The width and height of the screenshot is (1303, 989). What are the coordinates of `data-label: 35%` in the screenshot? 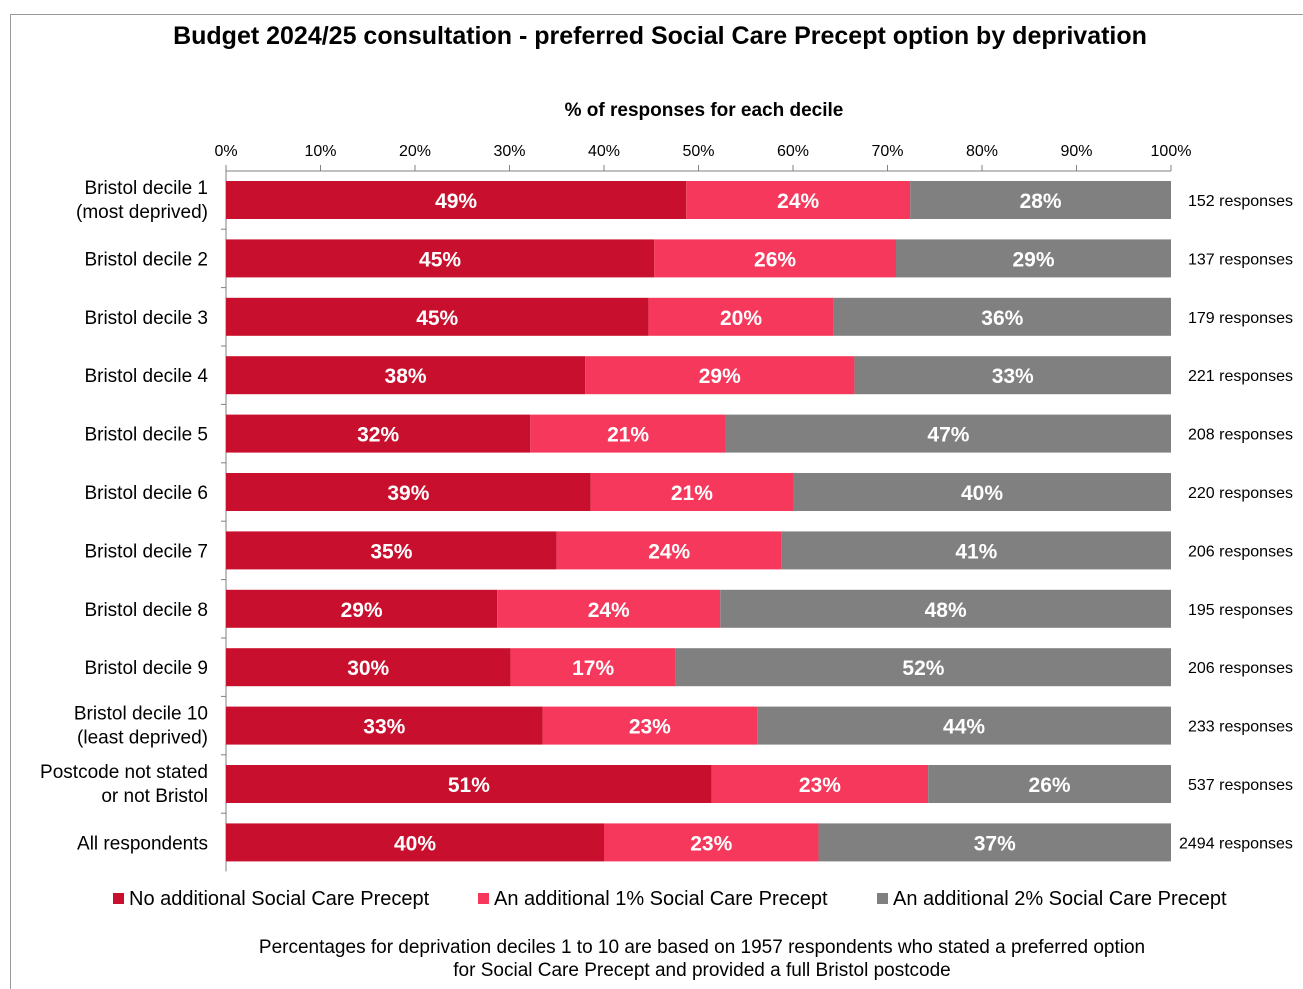 It's located at (391, 551).